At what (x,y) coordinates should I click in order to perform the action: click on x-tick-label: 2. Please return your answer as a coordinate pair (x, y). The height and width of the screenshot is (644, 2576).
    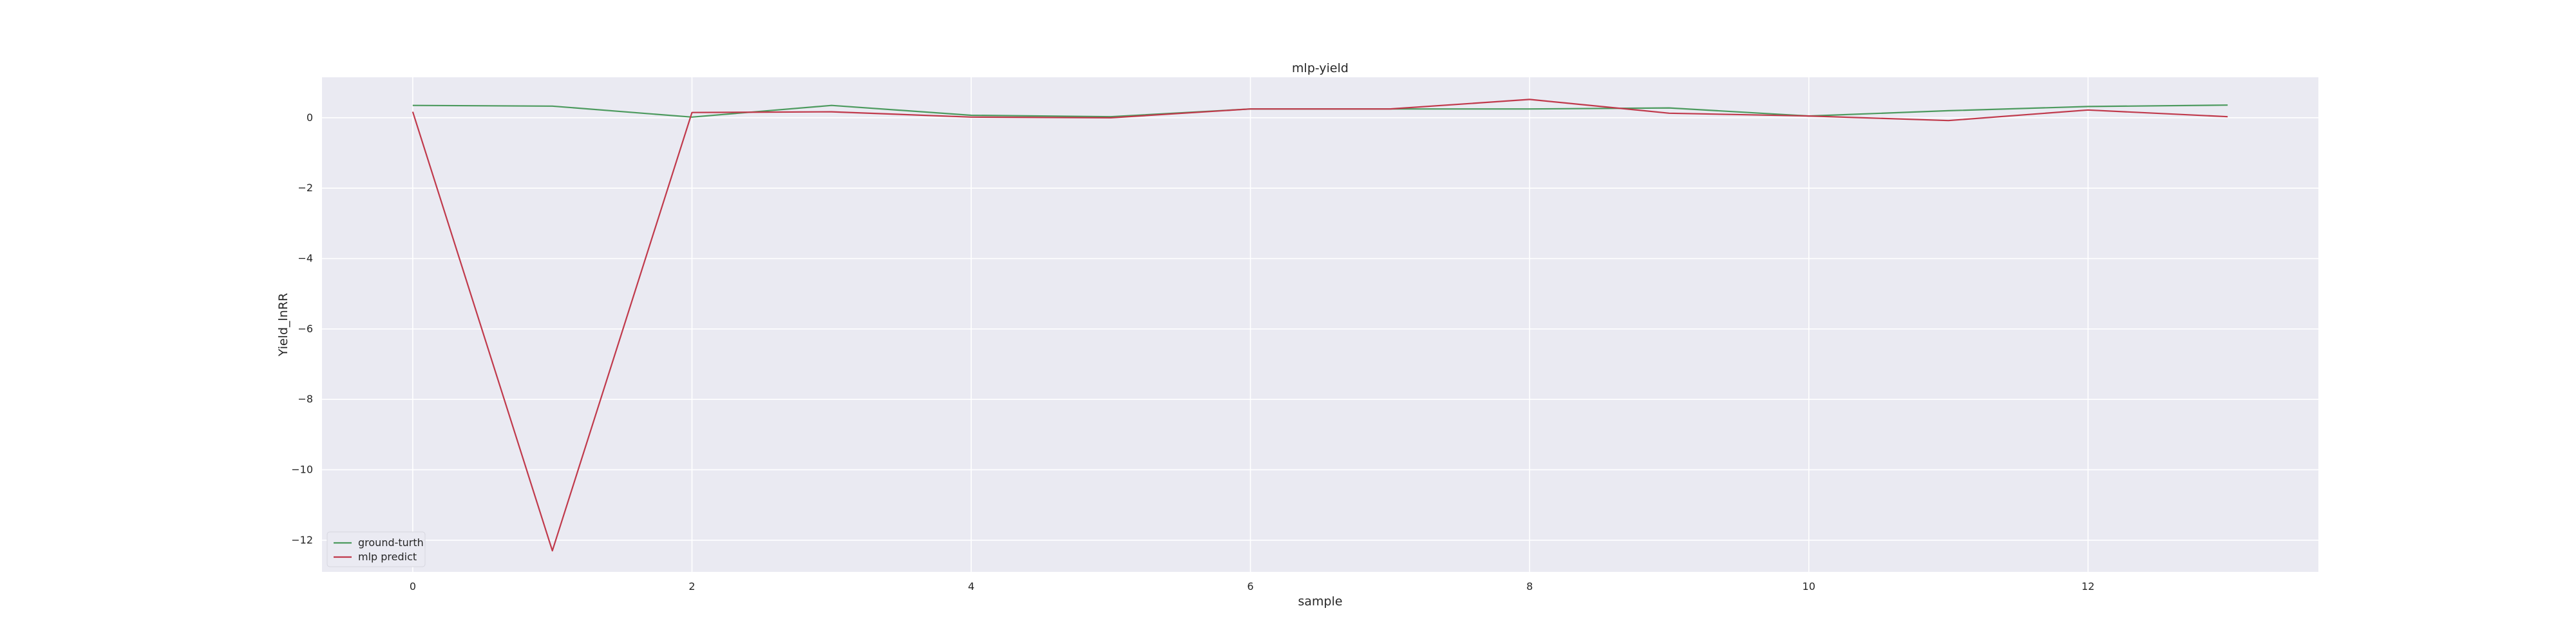
    Looking at the image, I should click on (691, 586).